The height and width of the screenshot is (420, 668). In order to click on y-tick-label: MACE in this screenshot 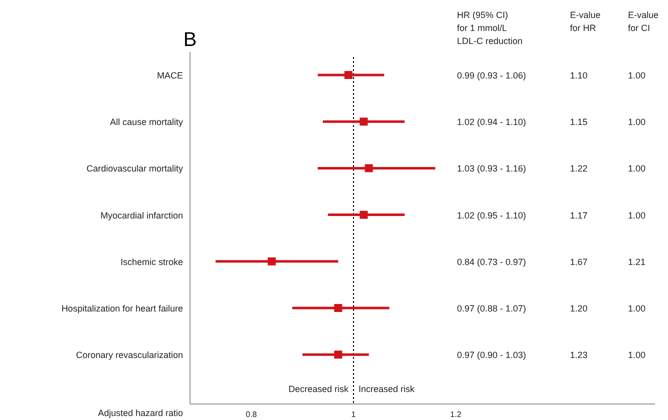, I will do `click(169, 75)`.